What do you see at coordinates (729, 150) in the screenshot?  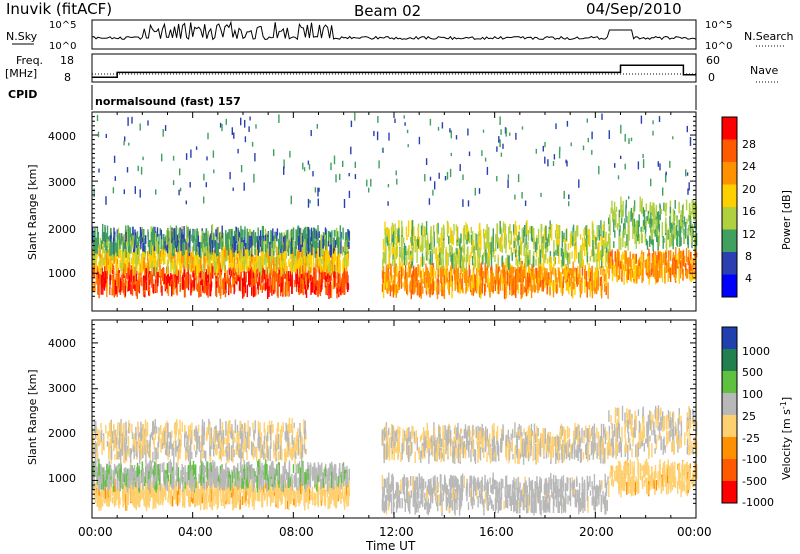 I see `colorbar-block` at bounding box center [729, 150].